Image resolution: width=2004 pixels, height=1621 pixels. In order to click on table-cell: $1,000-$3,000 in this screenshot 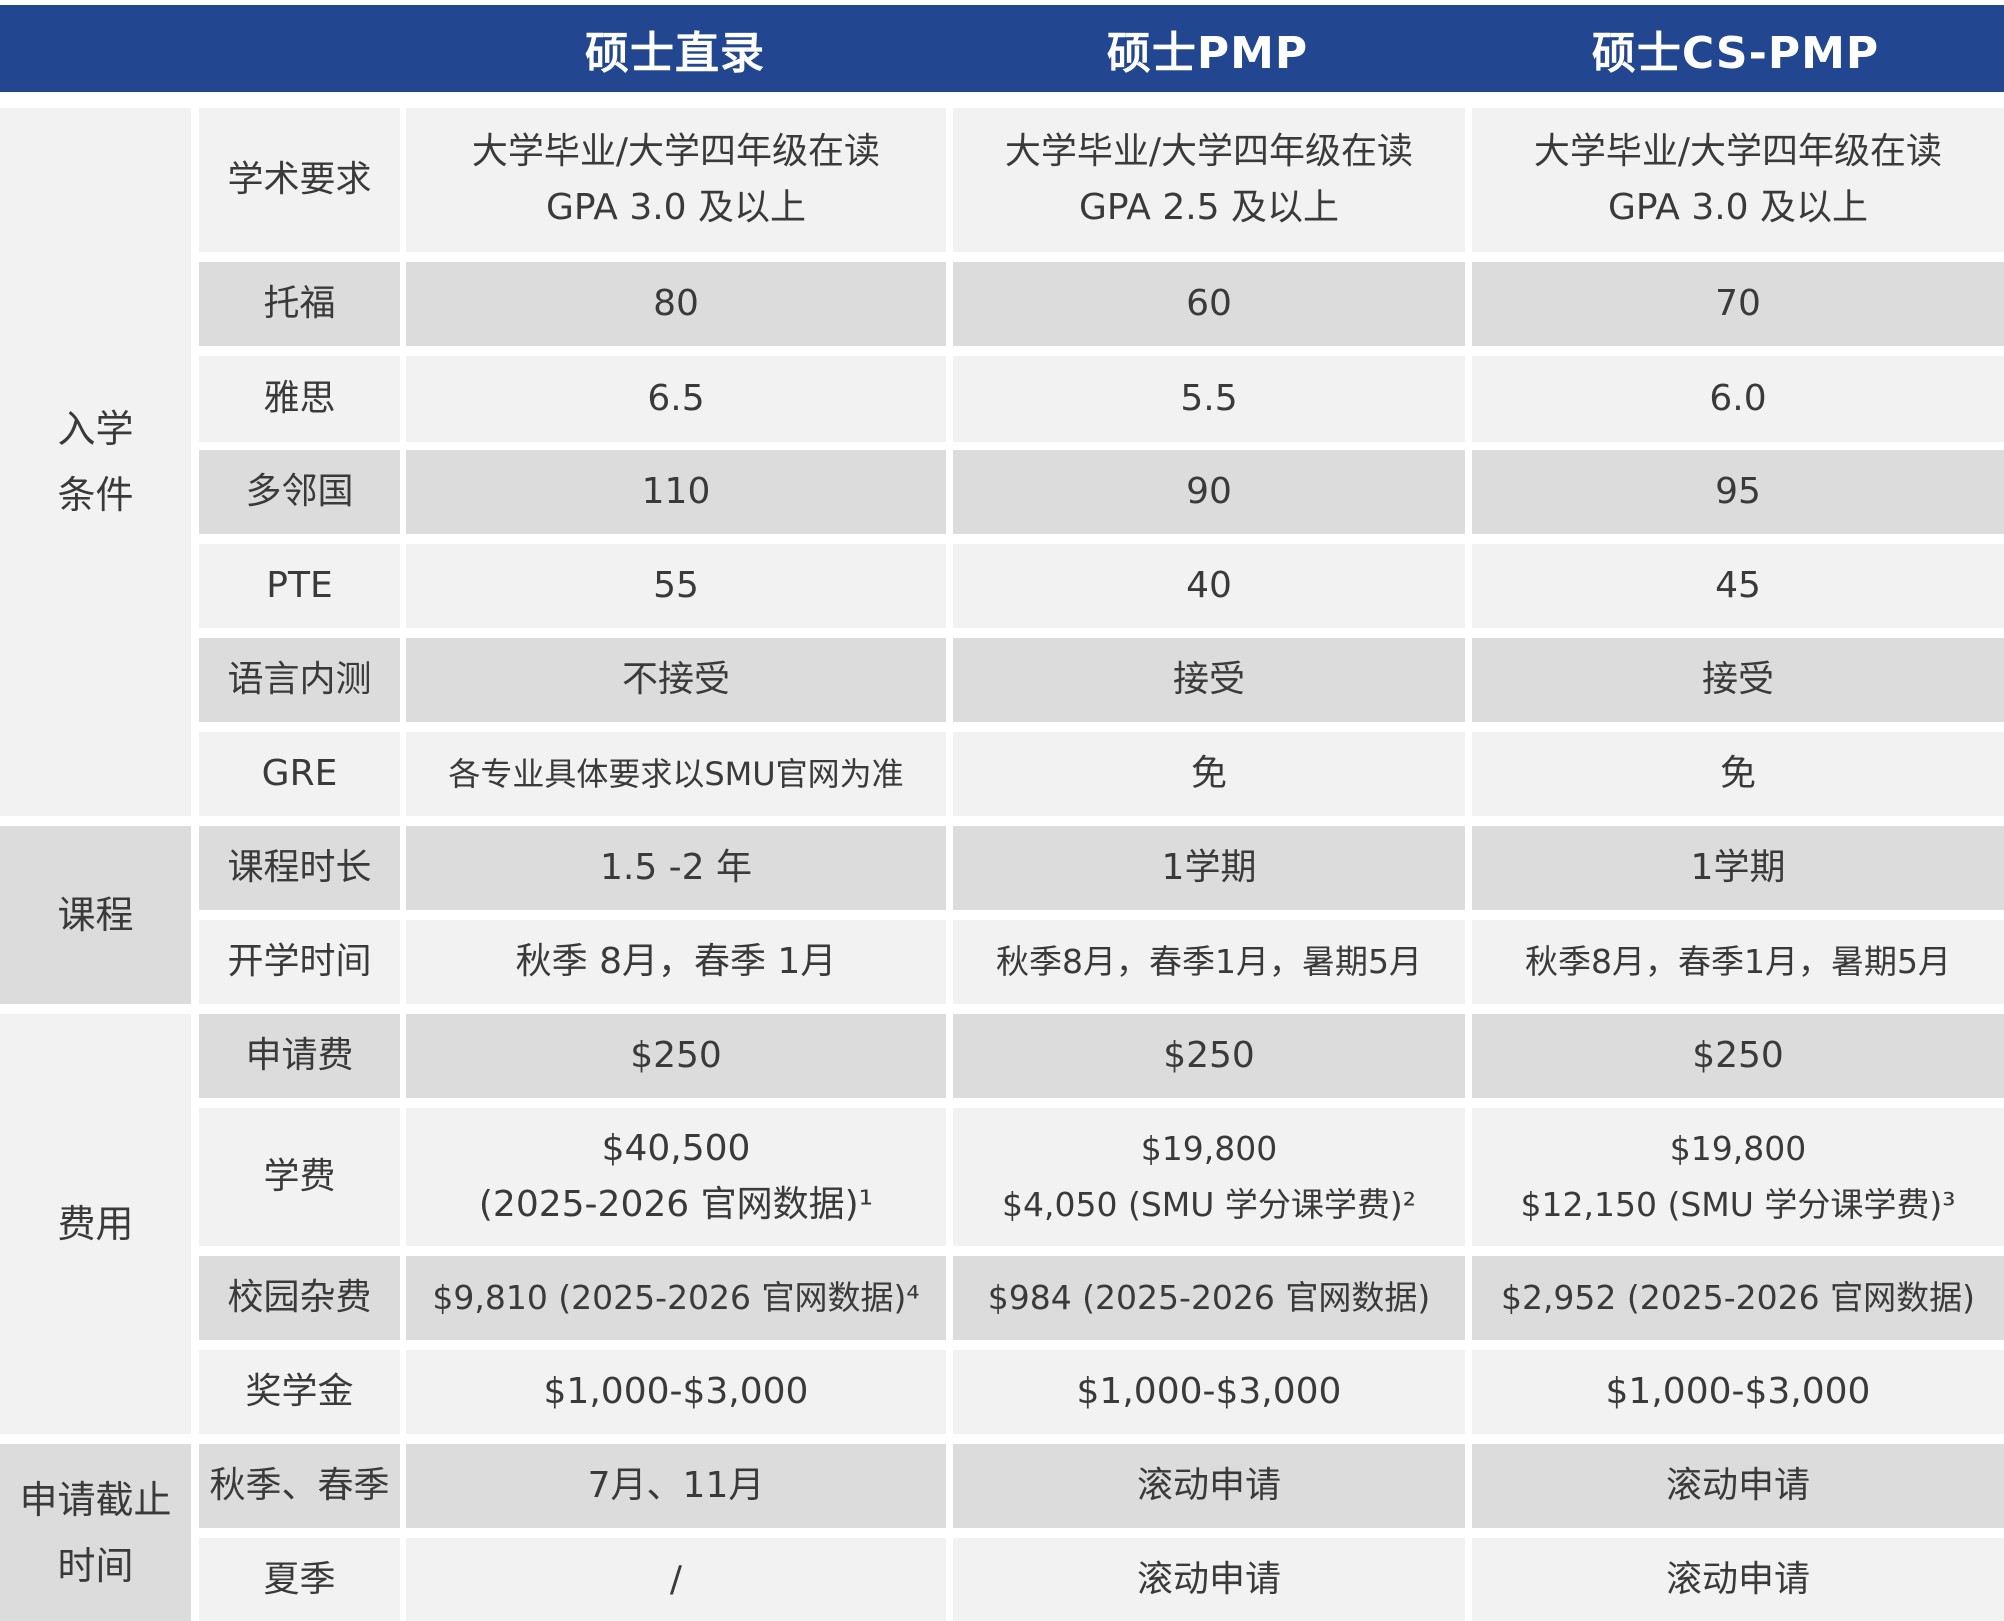, I will do `click(1738, 1392)`.